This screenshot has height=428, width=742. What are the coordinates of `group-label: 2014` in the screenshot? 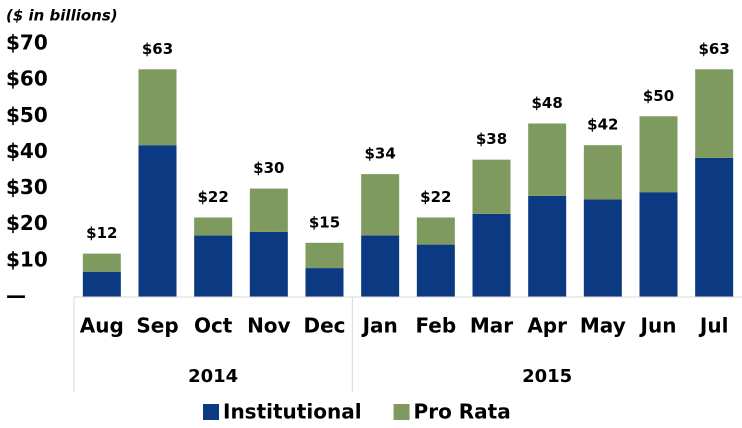 It's located at (213, 376).